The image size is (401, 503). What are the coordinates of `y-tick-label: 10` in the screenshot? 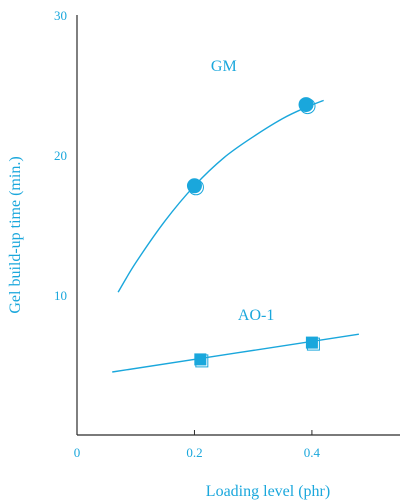 It's located at (60, 295).